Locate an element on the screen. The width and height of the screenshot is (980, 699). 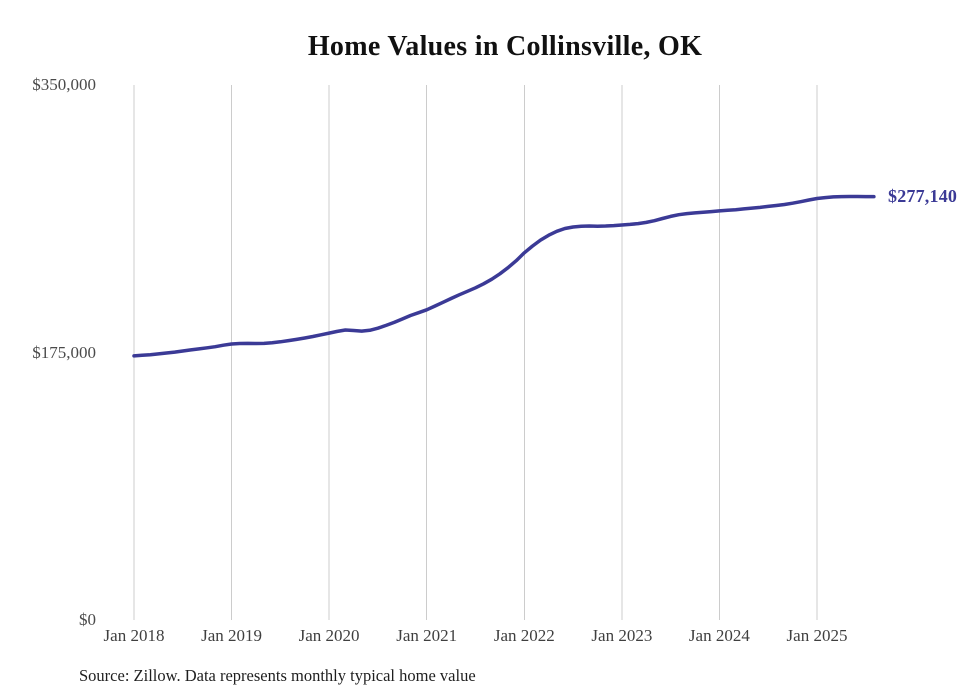
x-axis-tick-jan-2020: Jan 2020 is located at coordinates (329, 635).